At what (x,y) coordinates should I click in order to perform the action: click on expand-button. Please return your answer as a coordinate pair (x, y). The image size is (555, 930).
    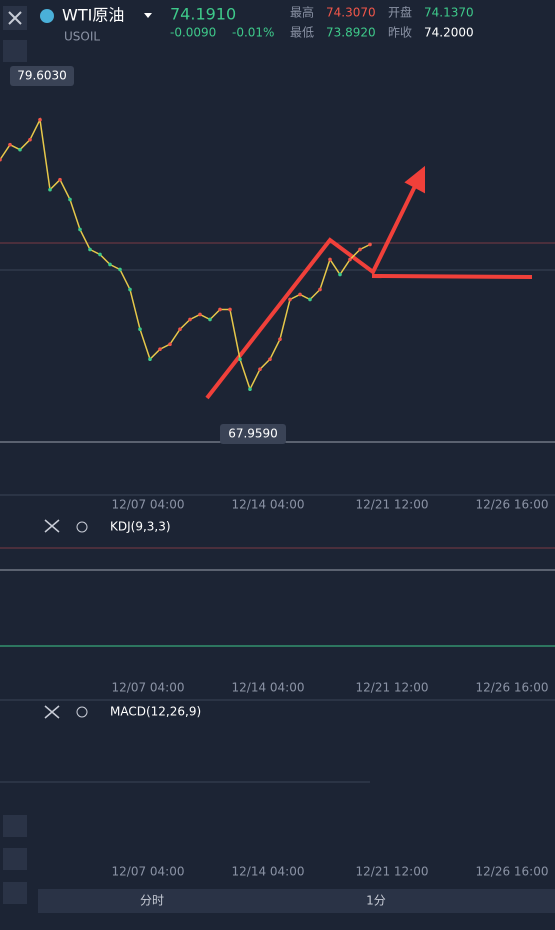
    Looking at the image, I should click on (15, 51).